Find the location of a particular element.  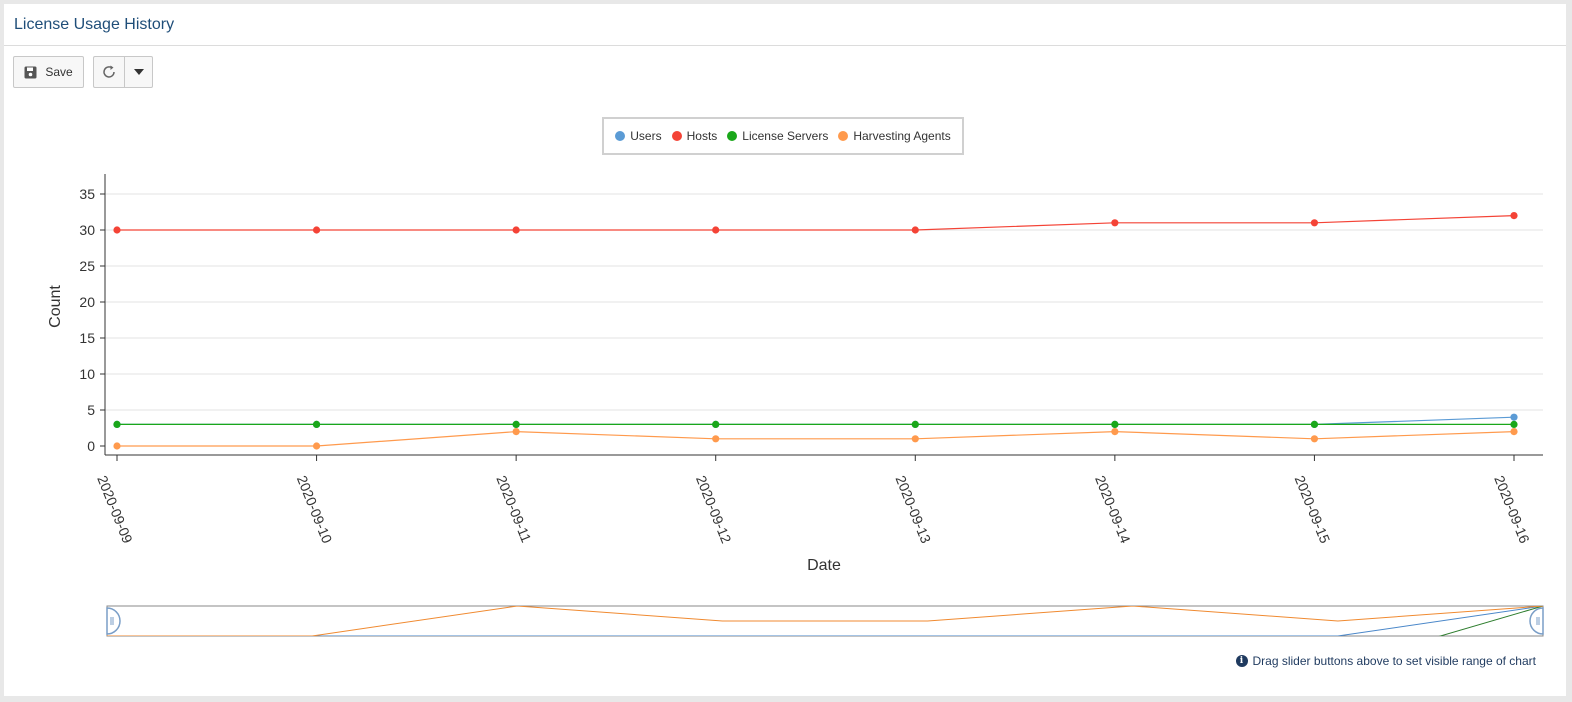

legend-marker-hosts is located at coordinates (676, 136).